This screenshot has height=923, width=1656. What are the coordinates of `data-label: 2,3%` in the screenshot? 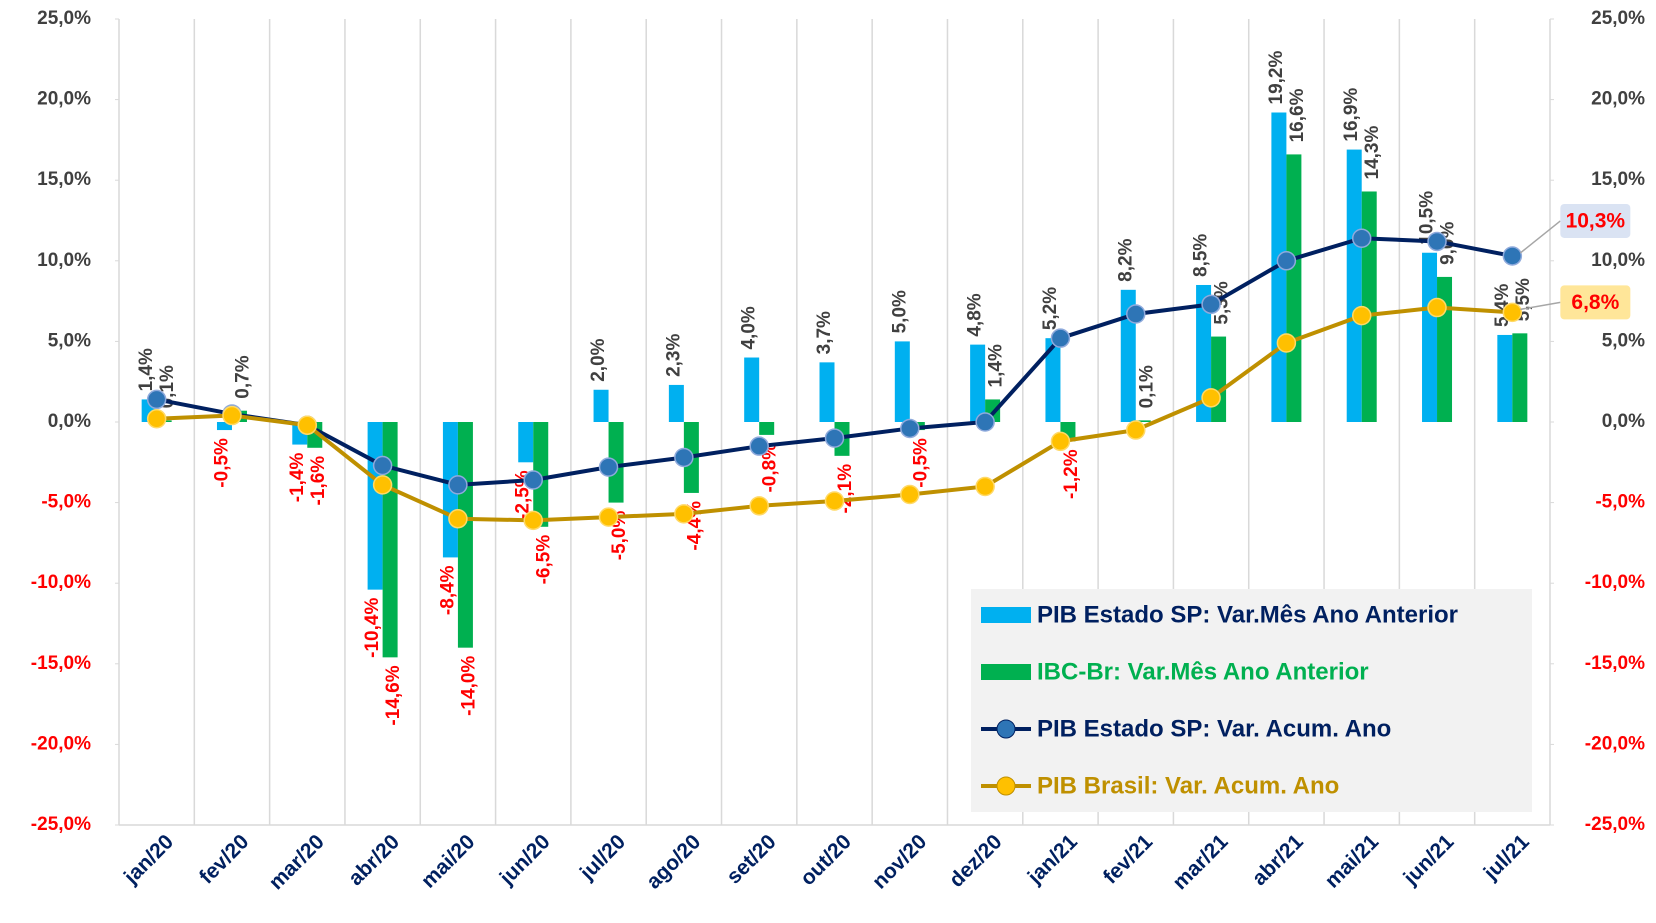 It's located at (673, 355).